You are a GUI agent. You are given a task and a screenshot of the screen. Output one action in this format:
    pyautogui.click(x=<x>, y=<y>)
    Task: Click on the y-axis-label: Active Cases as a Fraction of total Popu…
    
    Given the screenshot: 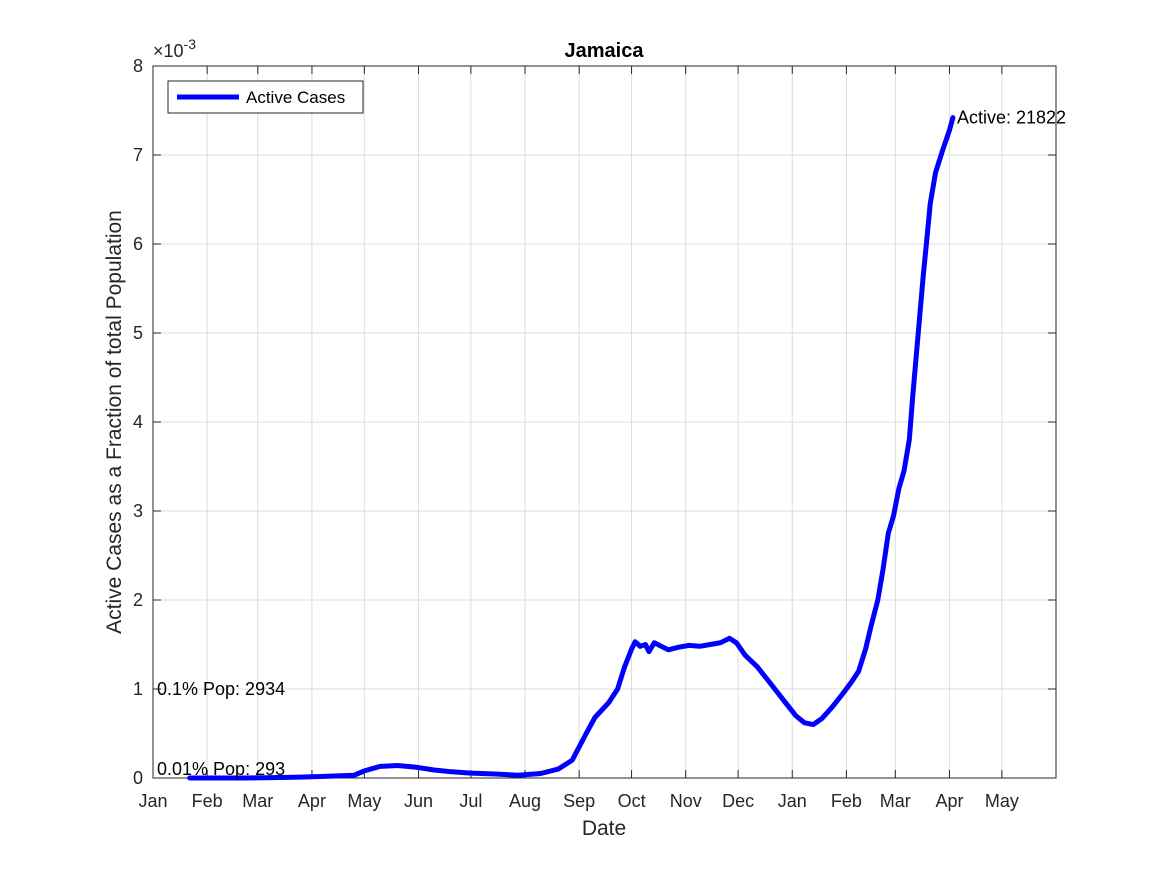 What is the action you would take?
    pyautogui.click(x=114, y=422)
    